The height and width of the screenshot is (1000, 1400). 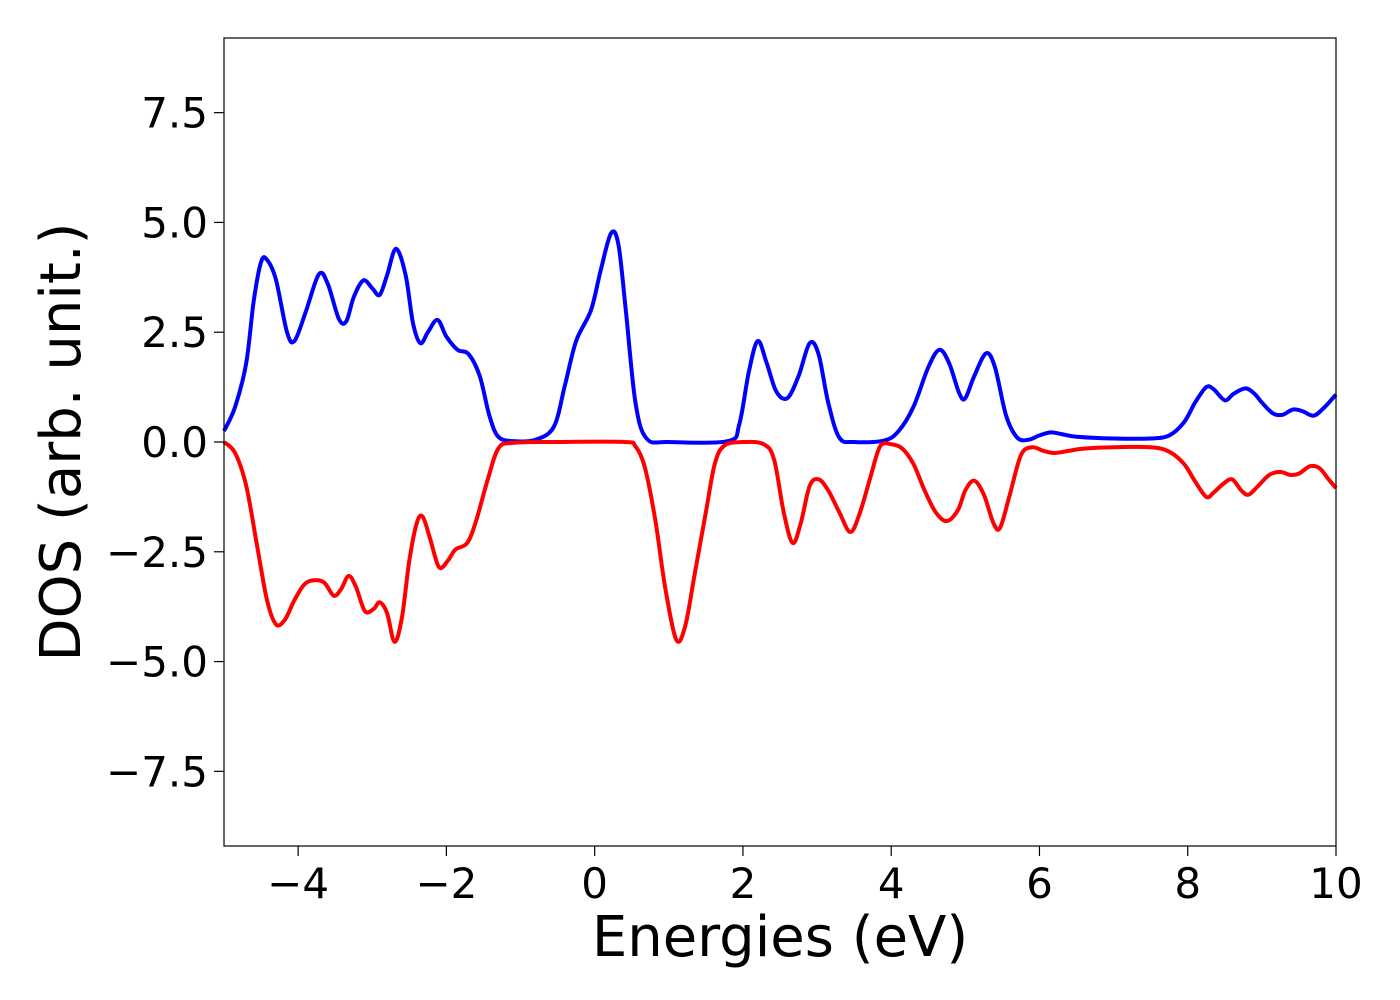 What do you see at coordinates (157, 552) in the screenshot?
I see `y-tick-label: −2.5` at bounding box center [157, 552].